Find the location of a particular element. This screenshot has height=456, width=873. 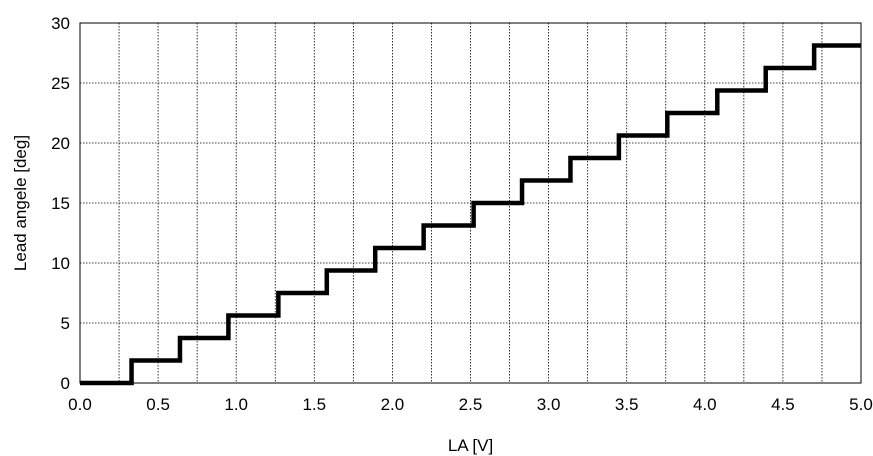

x-tick-label: 1.5 is located at coordinates (314, 404).